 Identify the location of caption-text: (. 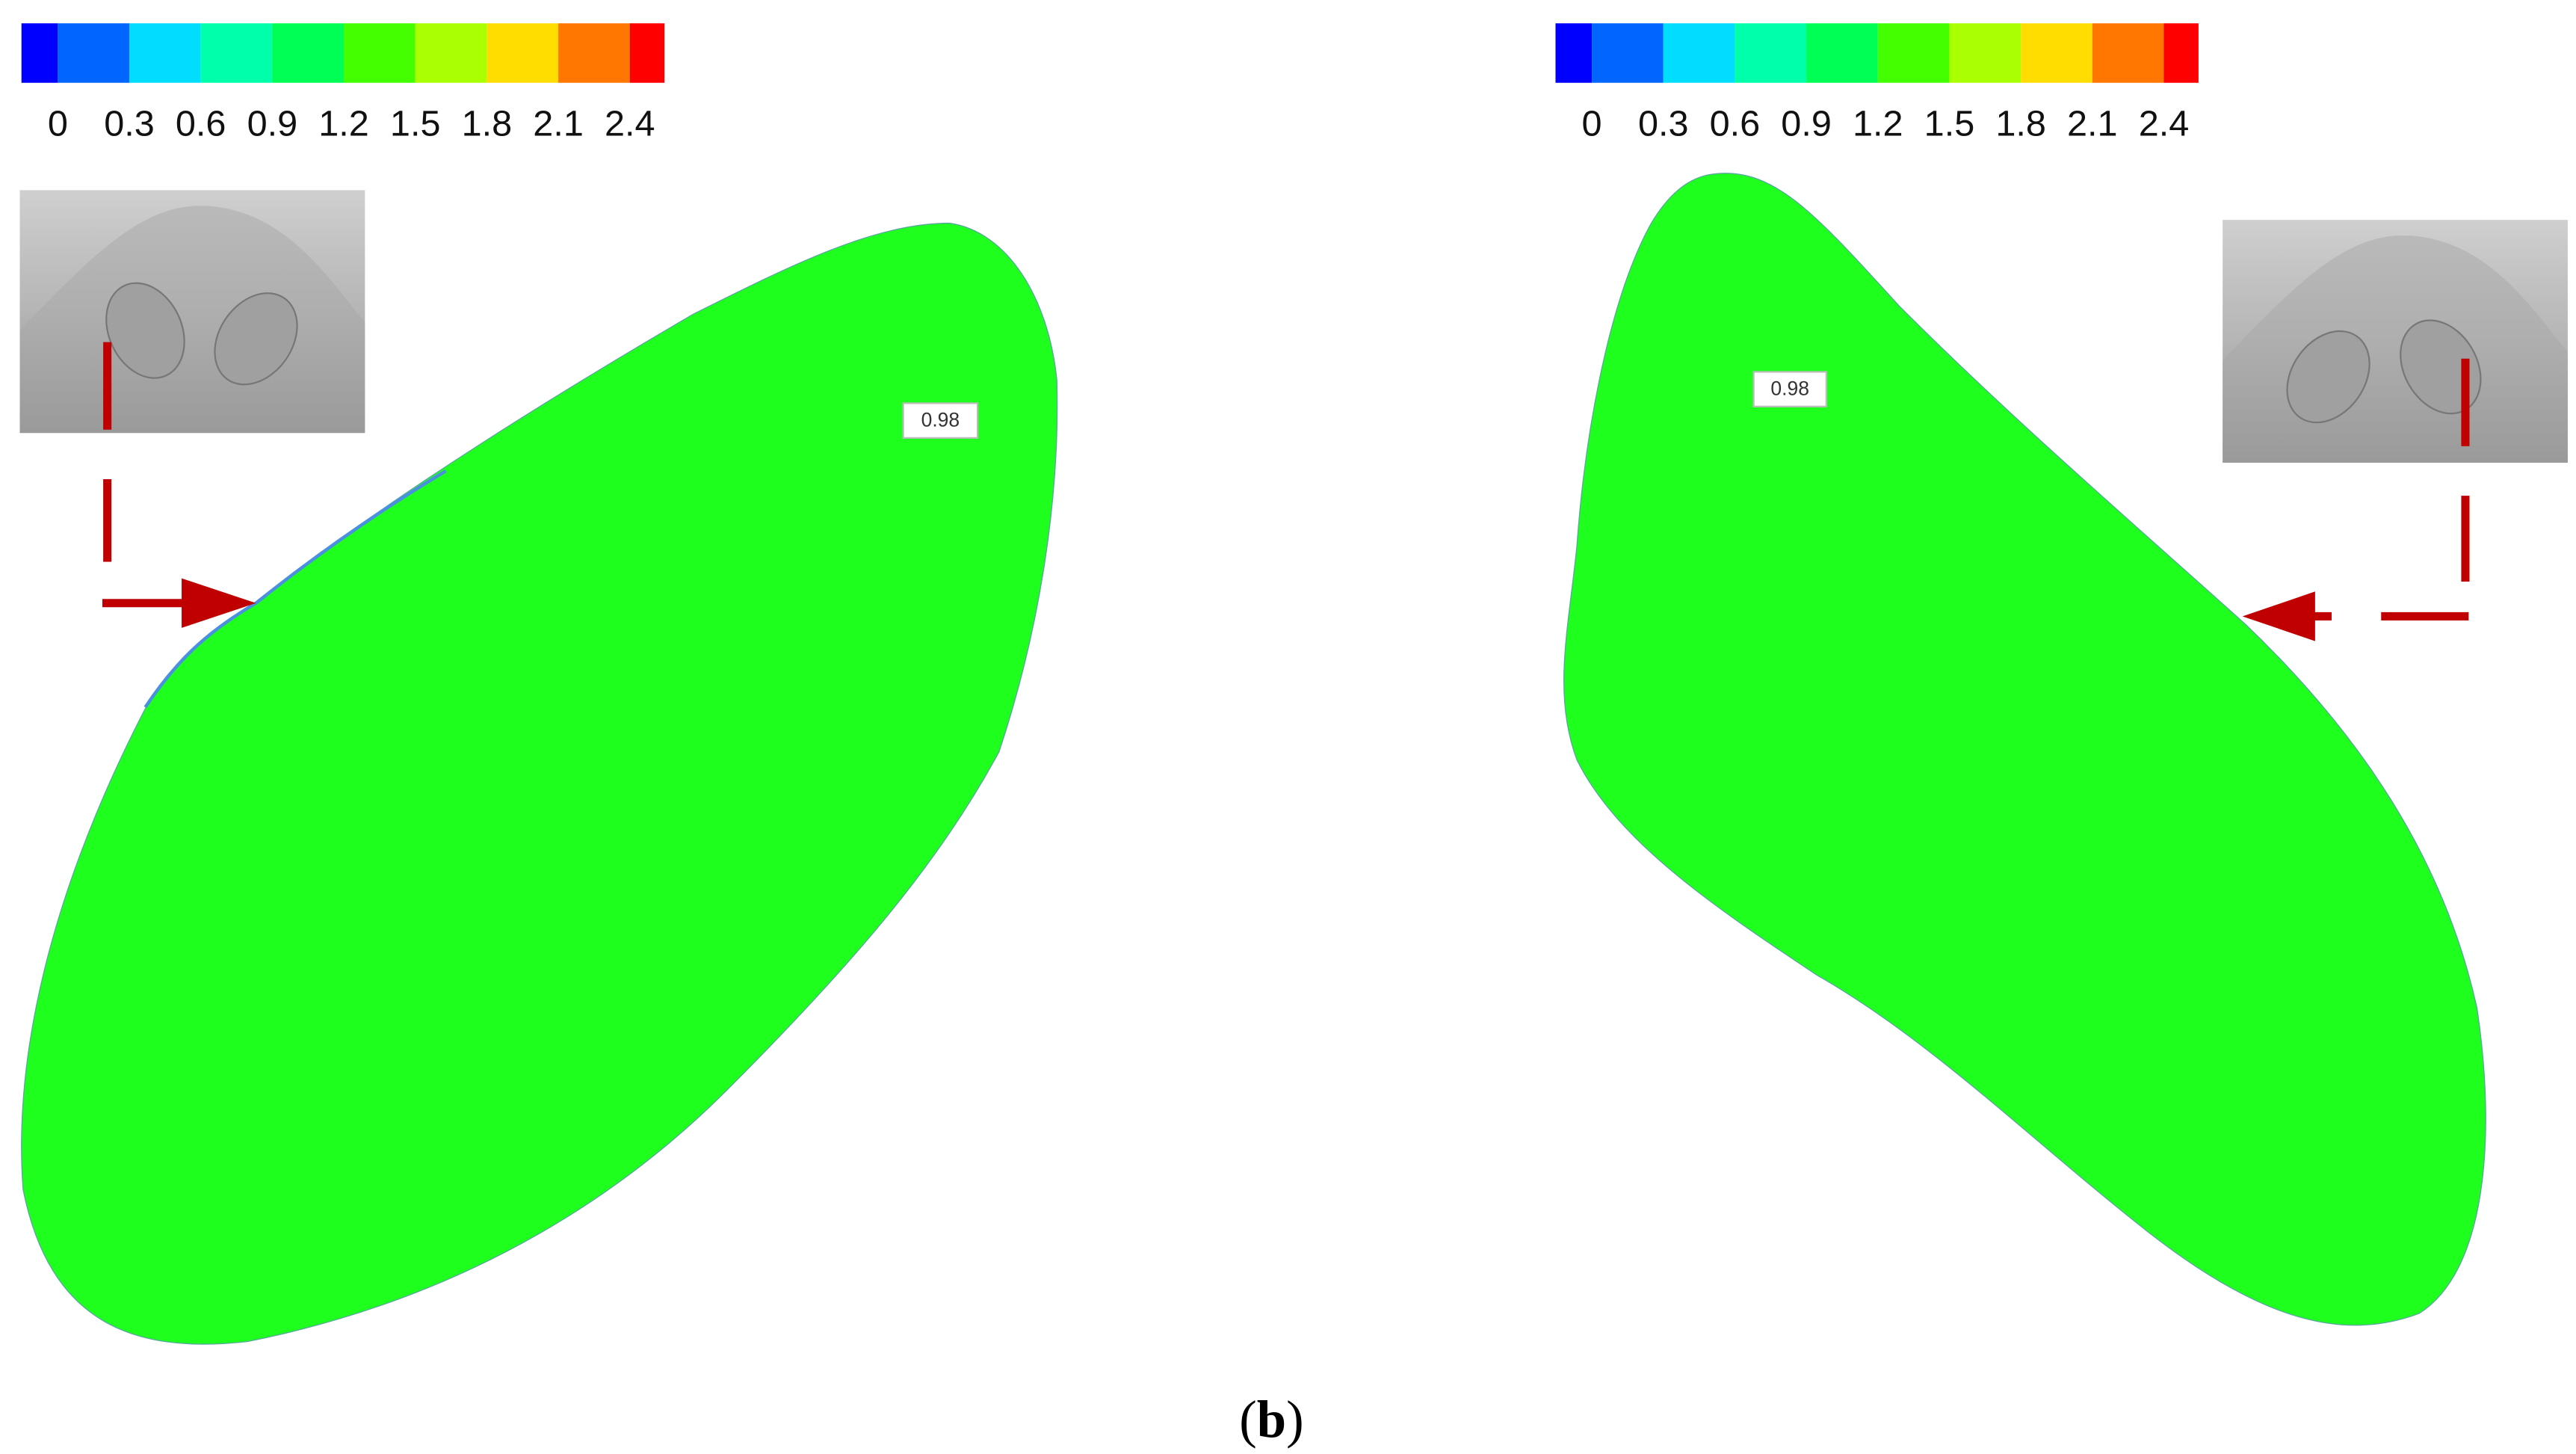
(1248, 1420).